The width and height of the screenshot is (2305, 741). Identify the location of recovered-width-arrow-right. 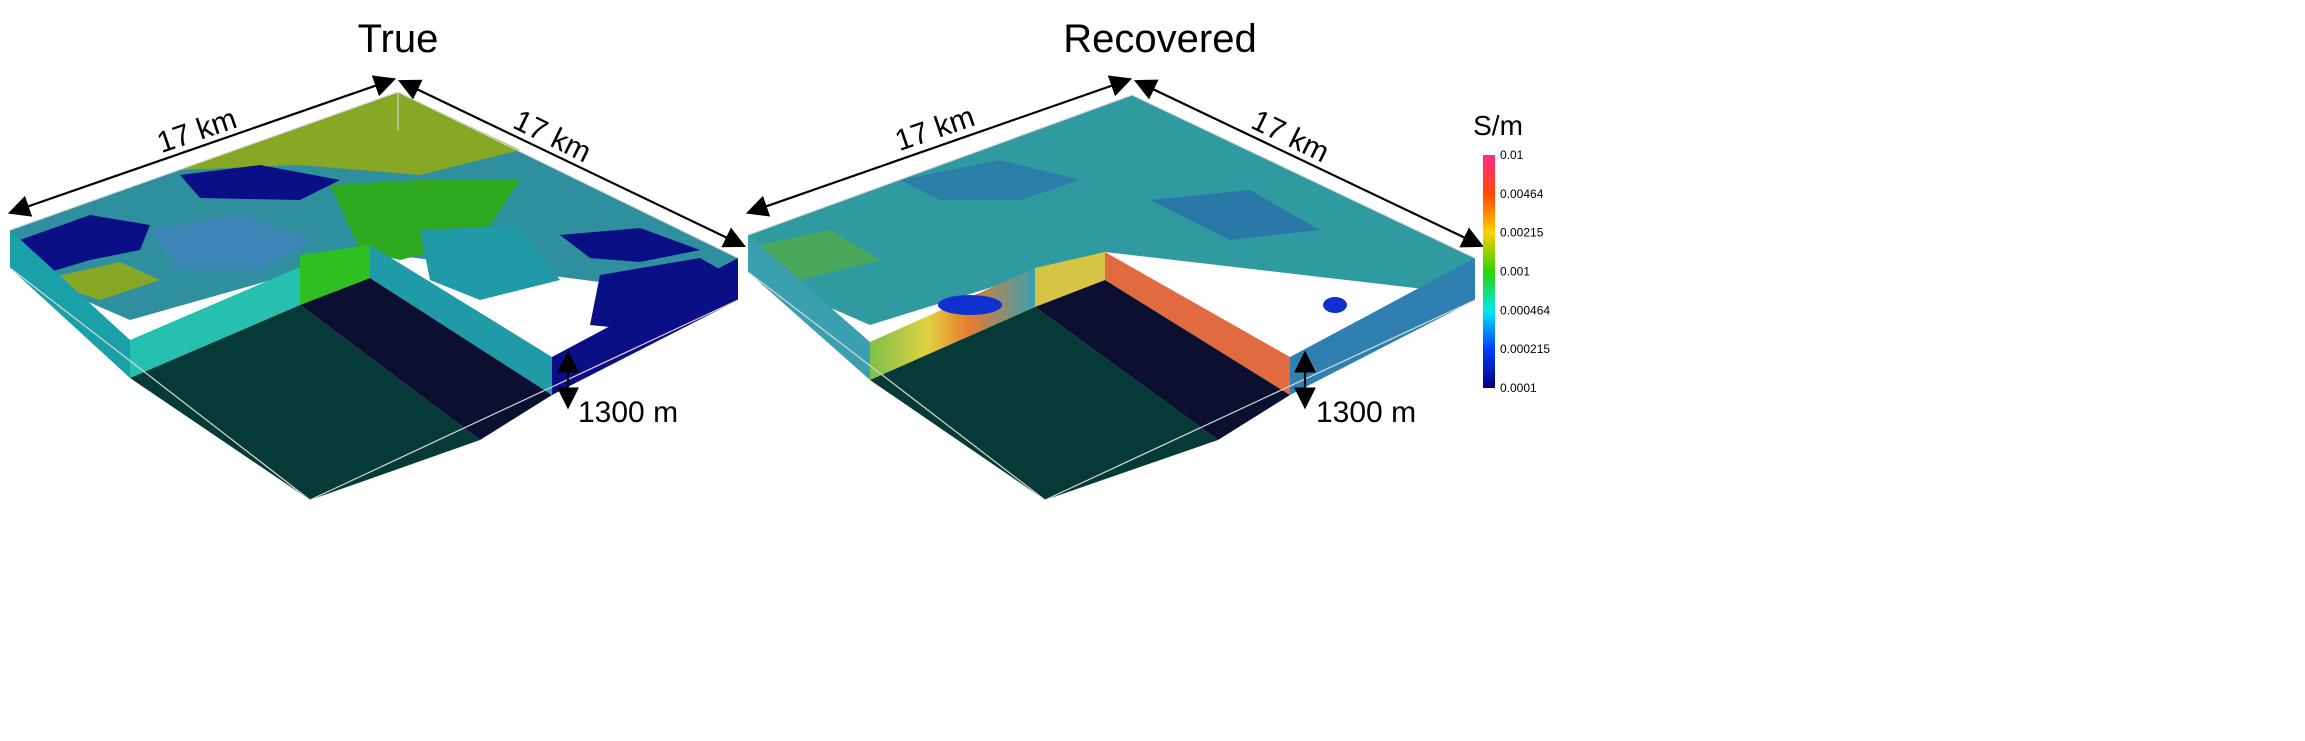
(1309, 163).